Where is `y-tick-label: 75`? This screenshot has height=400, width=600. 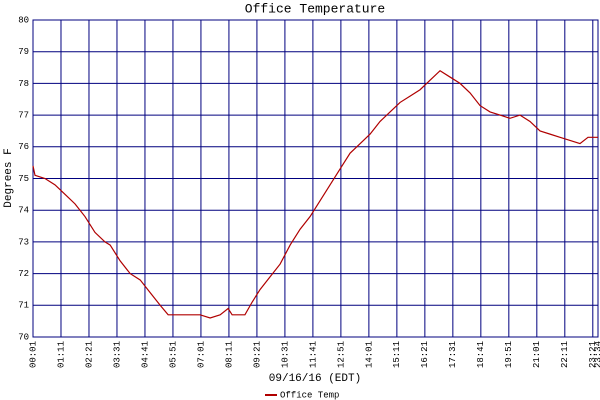
y-tick-label: 75 is located at coordinates (23, 179).